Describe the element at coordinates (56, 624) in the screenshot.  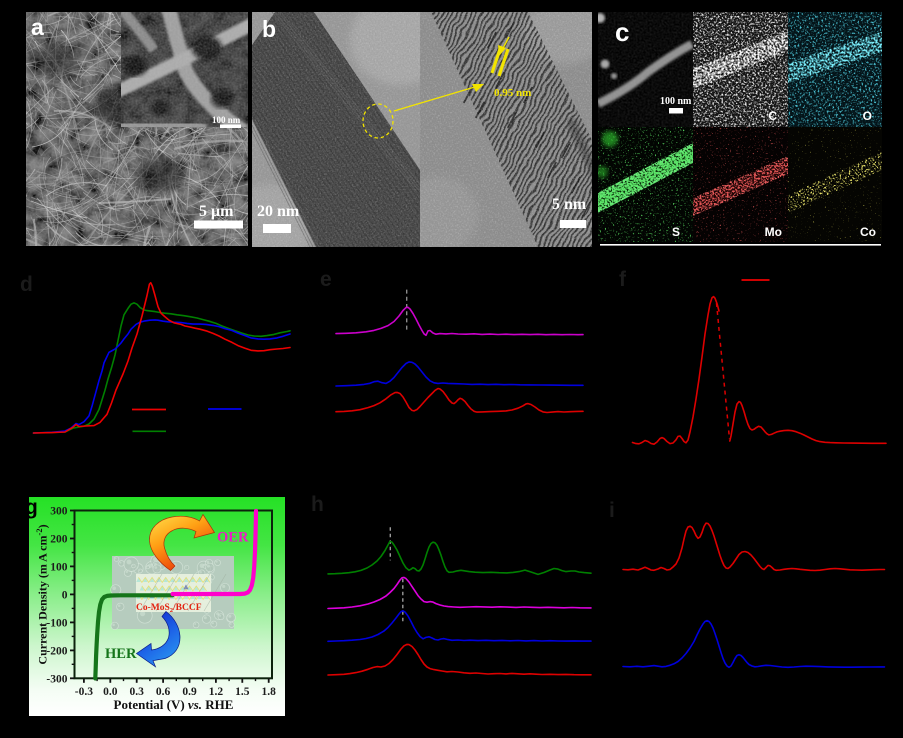
I see `svg-text: -100` at that location.